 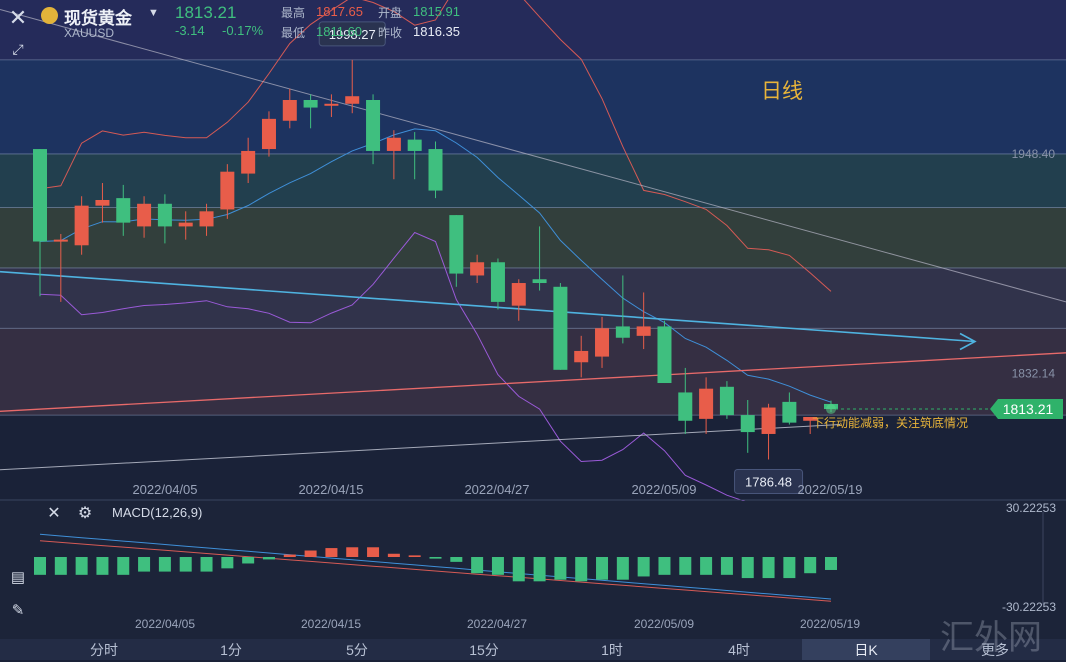 What do you see at coordinates (164, 489) in the screenshot?
I see `x-tick-label: 2022/04/05` at bounding box center [164, 489].